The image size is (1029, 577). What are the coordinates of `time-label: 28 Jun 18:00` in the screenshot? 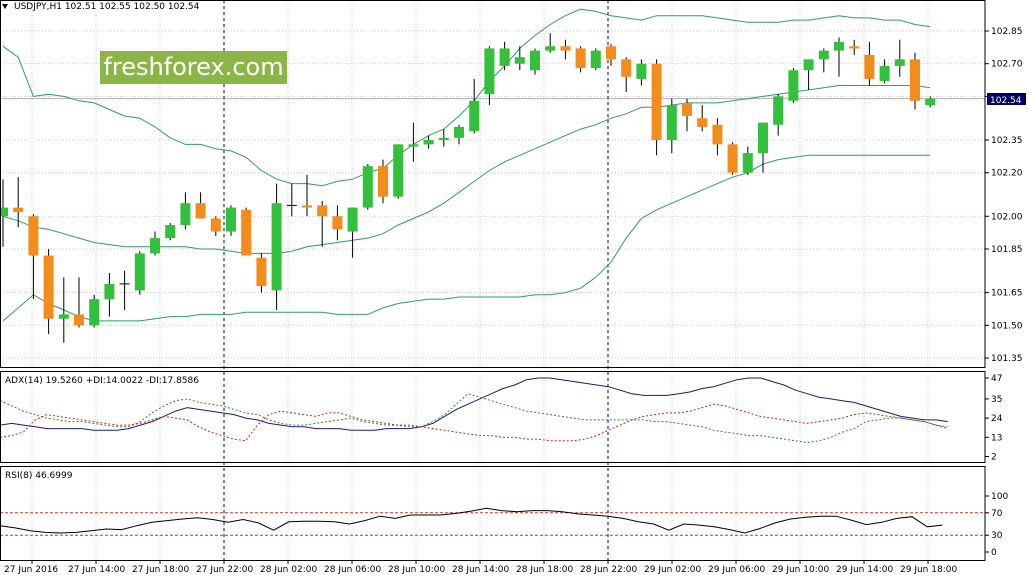 It's located at (544, 570).